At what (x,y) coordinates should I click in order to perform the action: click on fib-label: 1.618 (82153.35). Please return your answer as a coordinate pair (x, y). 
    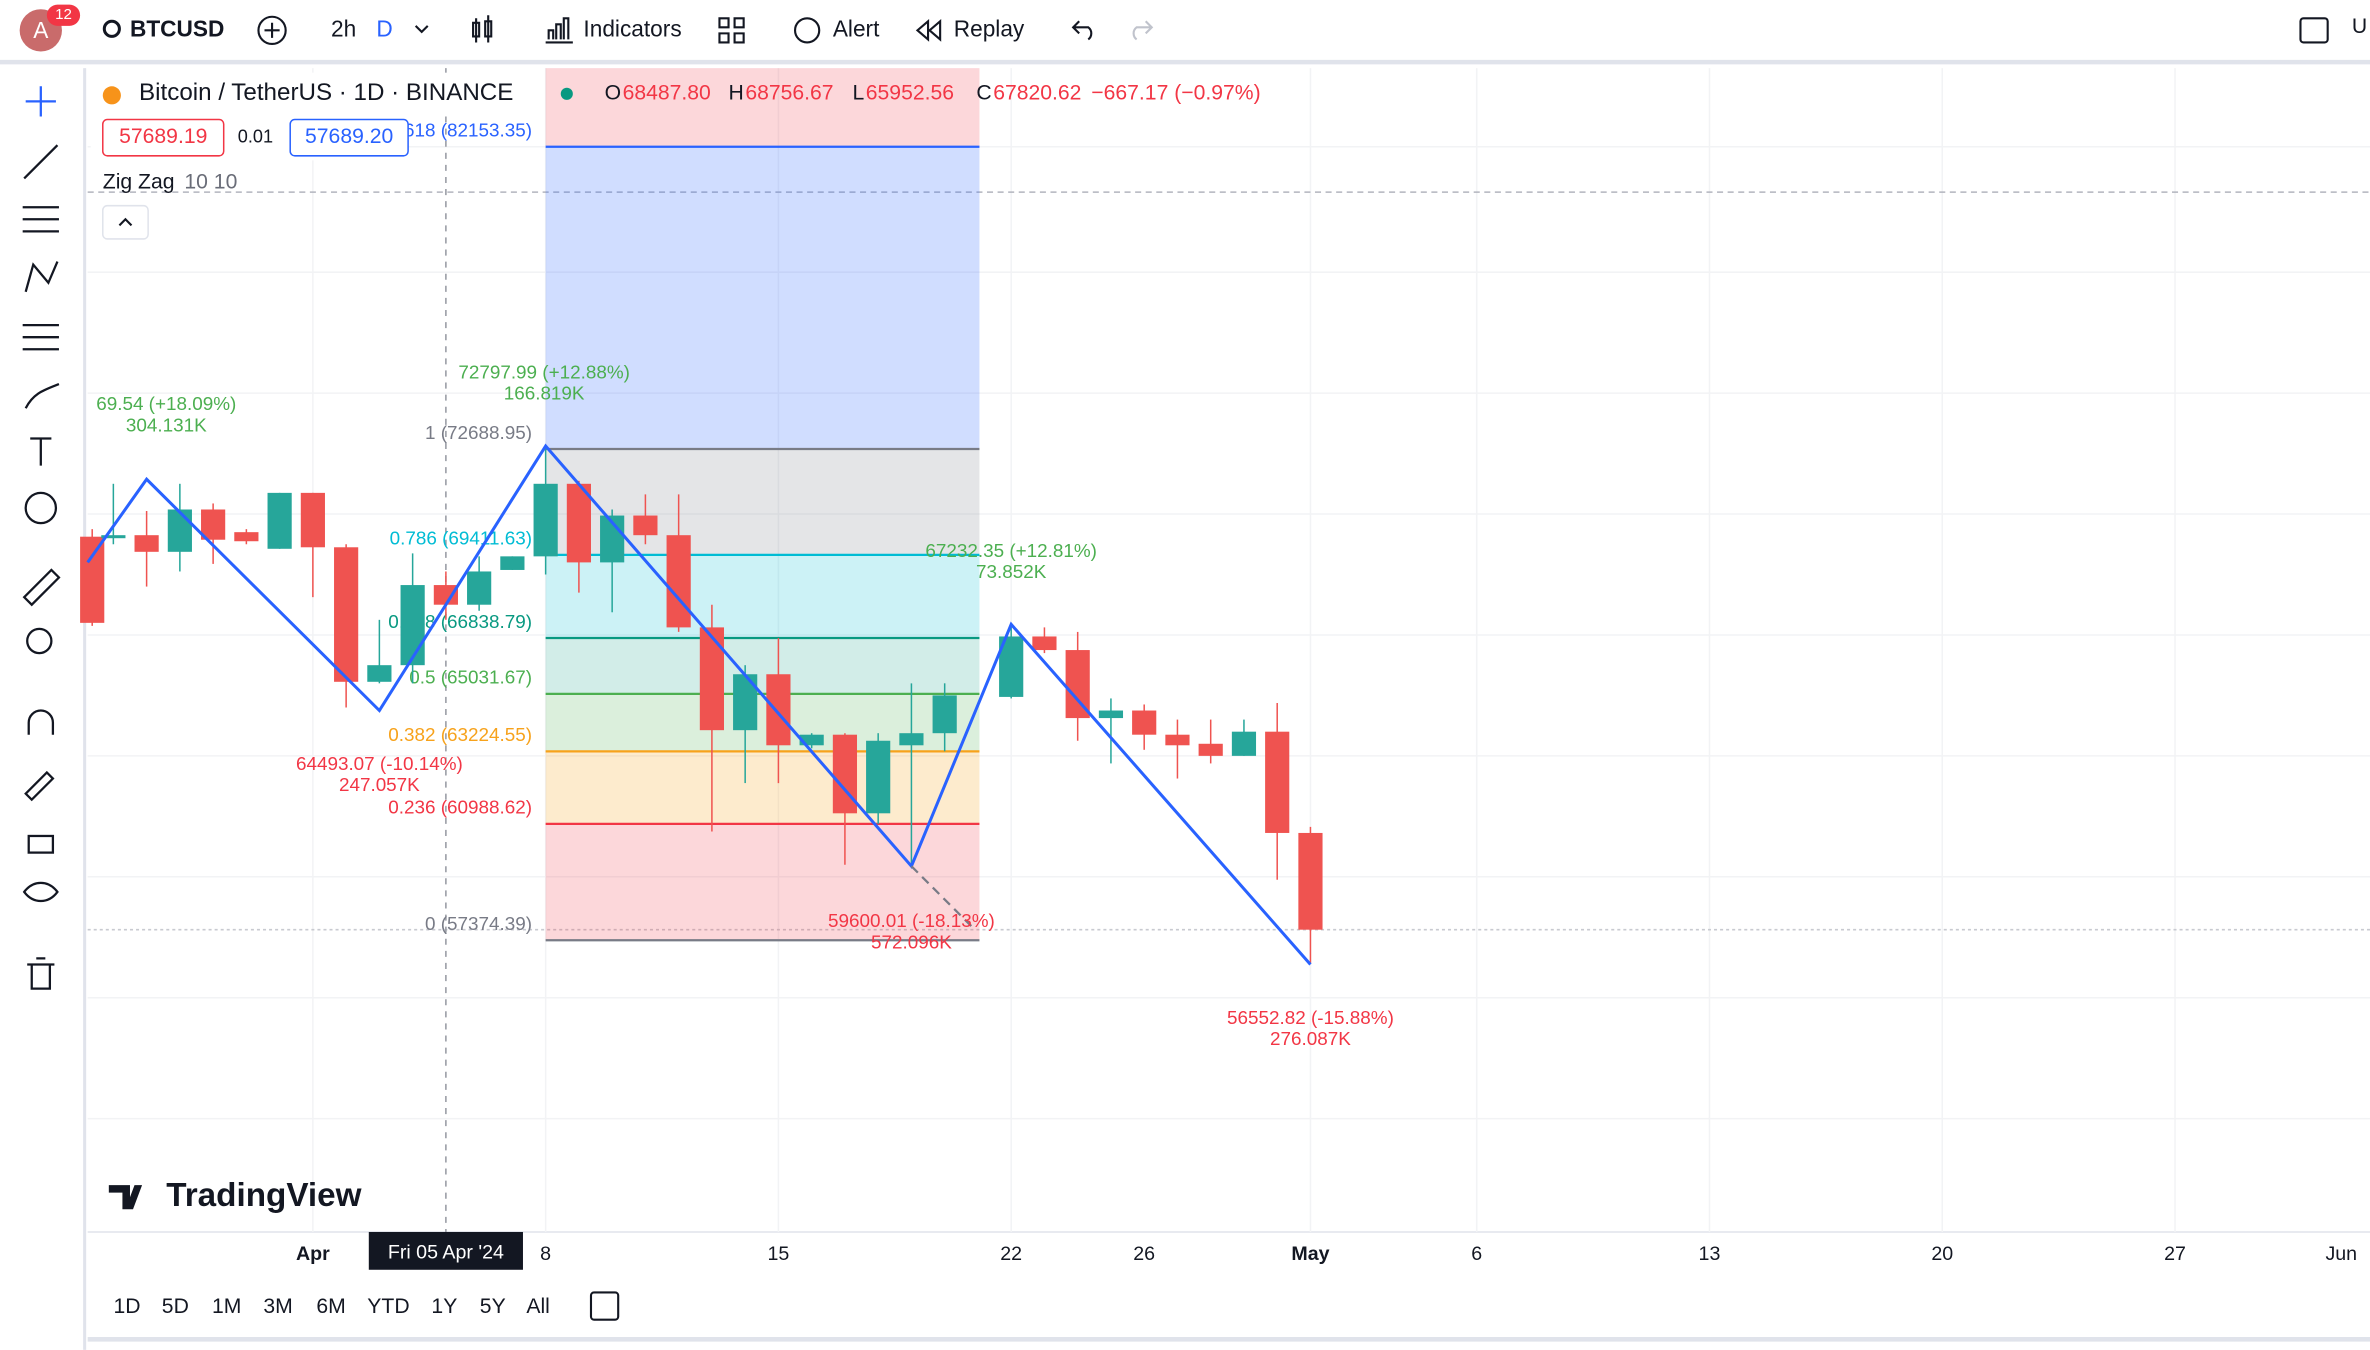
    Looking at the image, I should click on (460, 131).